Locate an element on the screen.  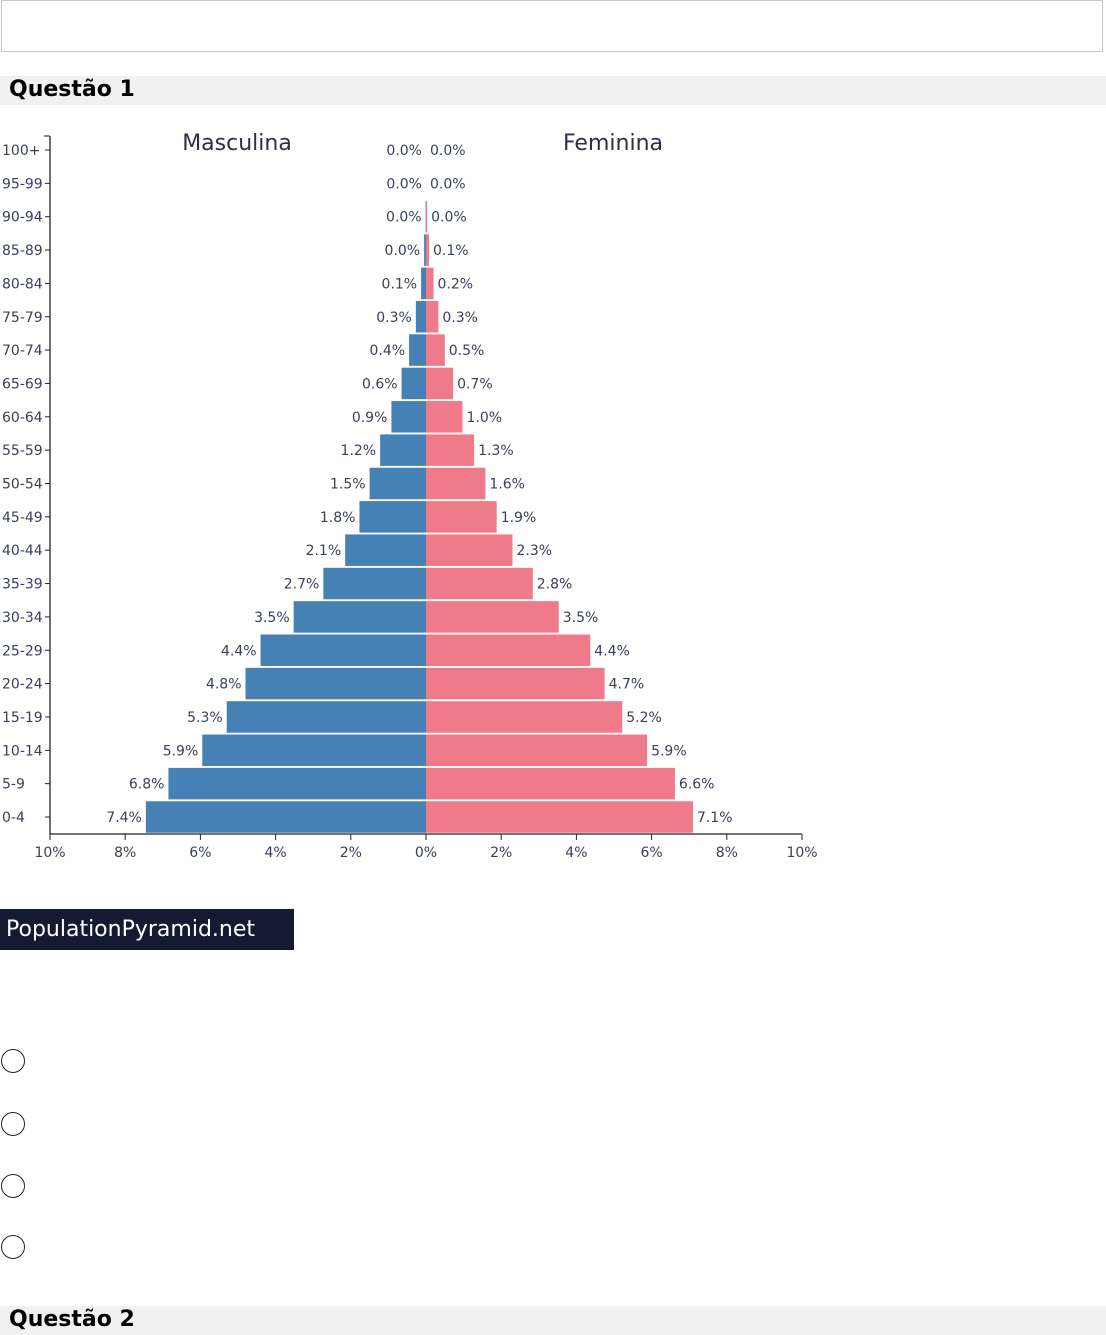
female-series-label: Feminina is located at coordinates (613, 143).